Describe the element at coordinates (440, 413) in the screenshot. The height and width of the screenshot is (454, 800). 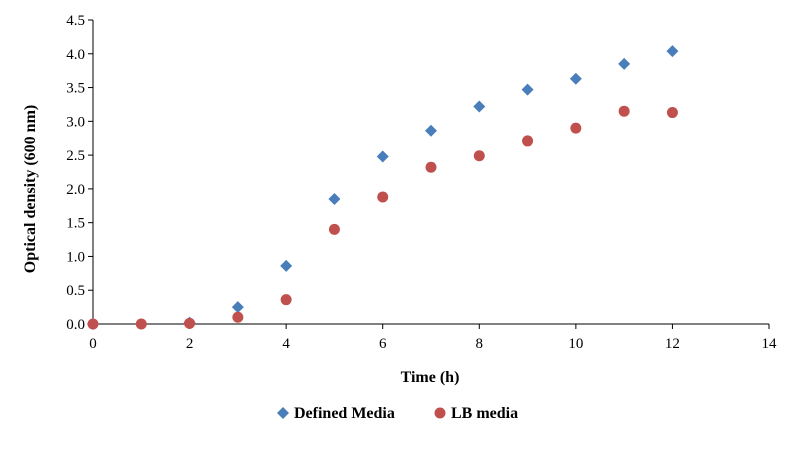
I see `legend-marker-lb-media` at that location.